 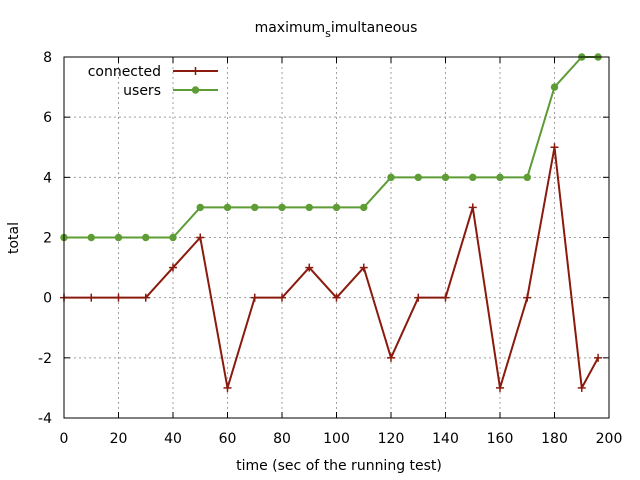 I want to click on y-tick-label: 2, so click(x=47, y=239).